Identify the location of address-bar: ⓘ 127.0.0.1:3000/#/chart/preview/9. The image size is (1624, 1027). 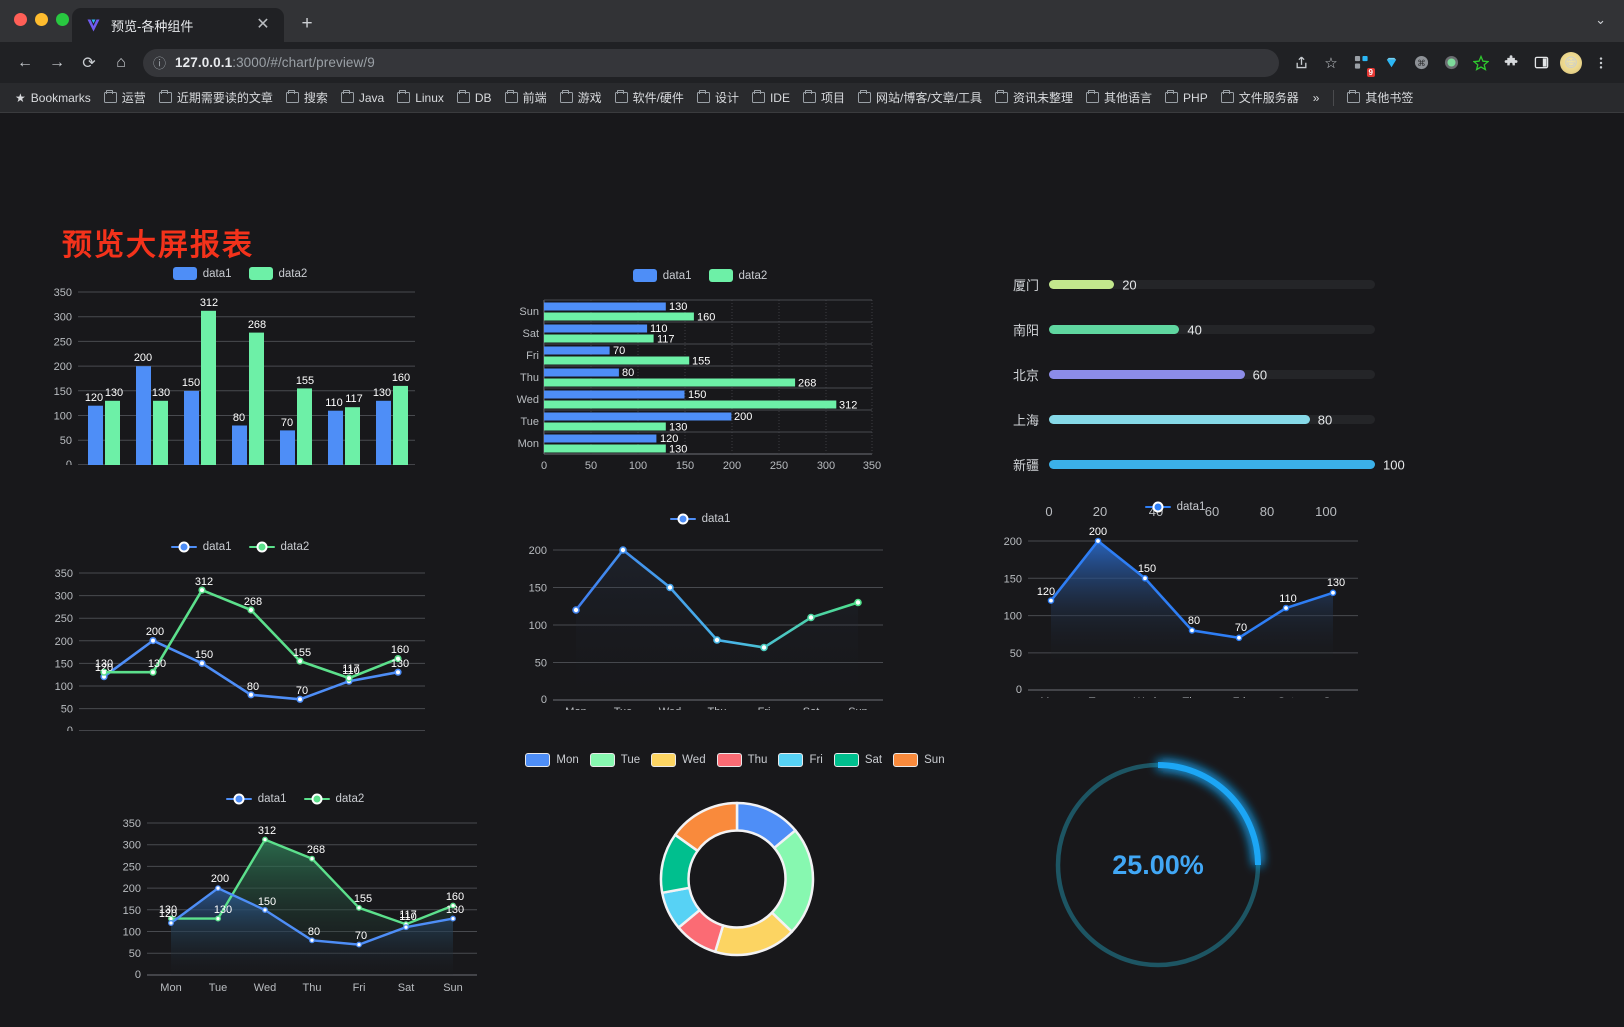
(711, 62).